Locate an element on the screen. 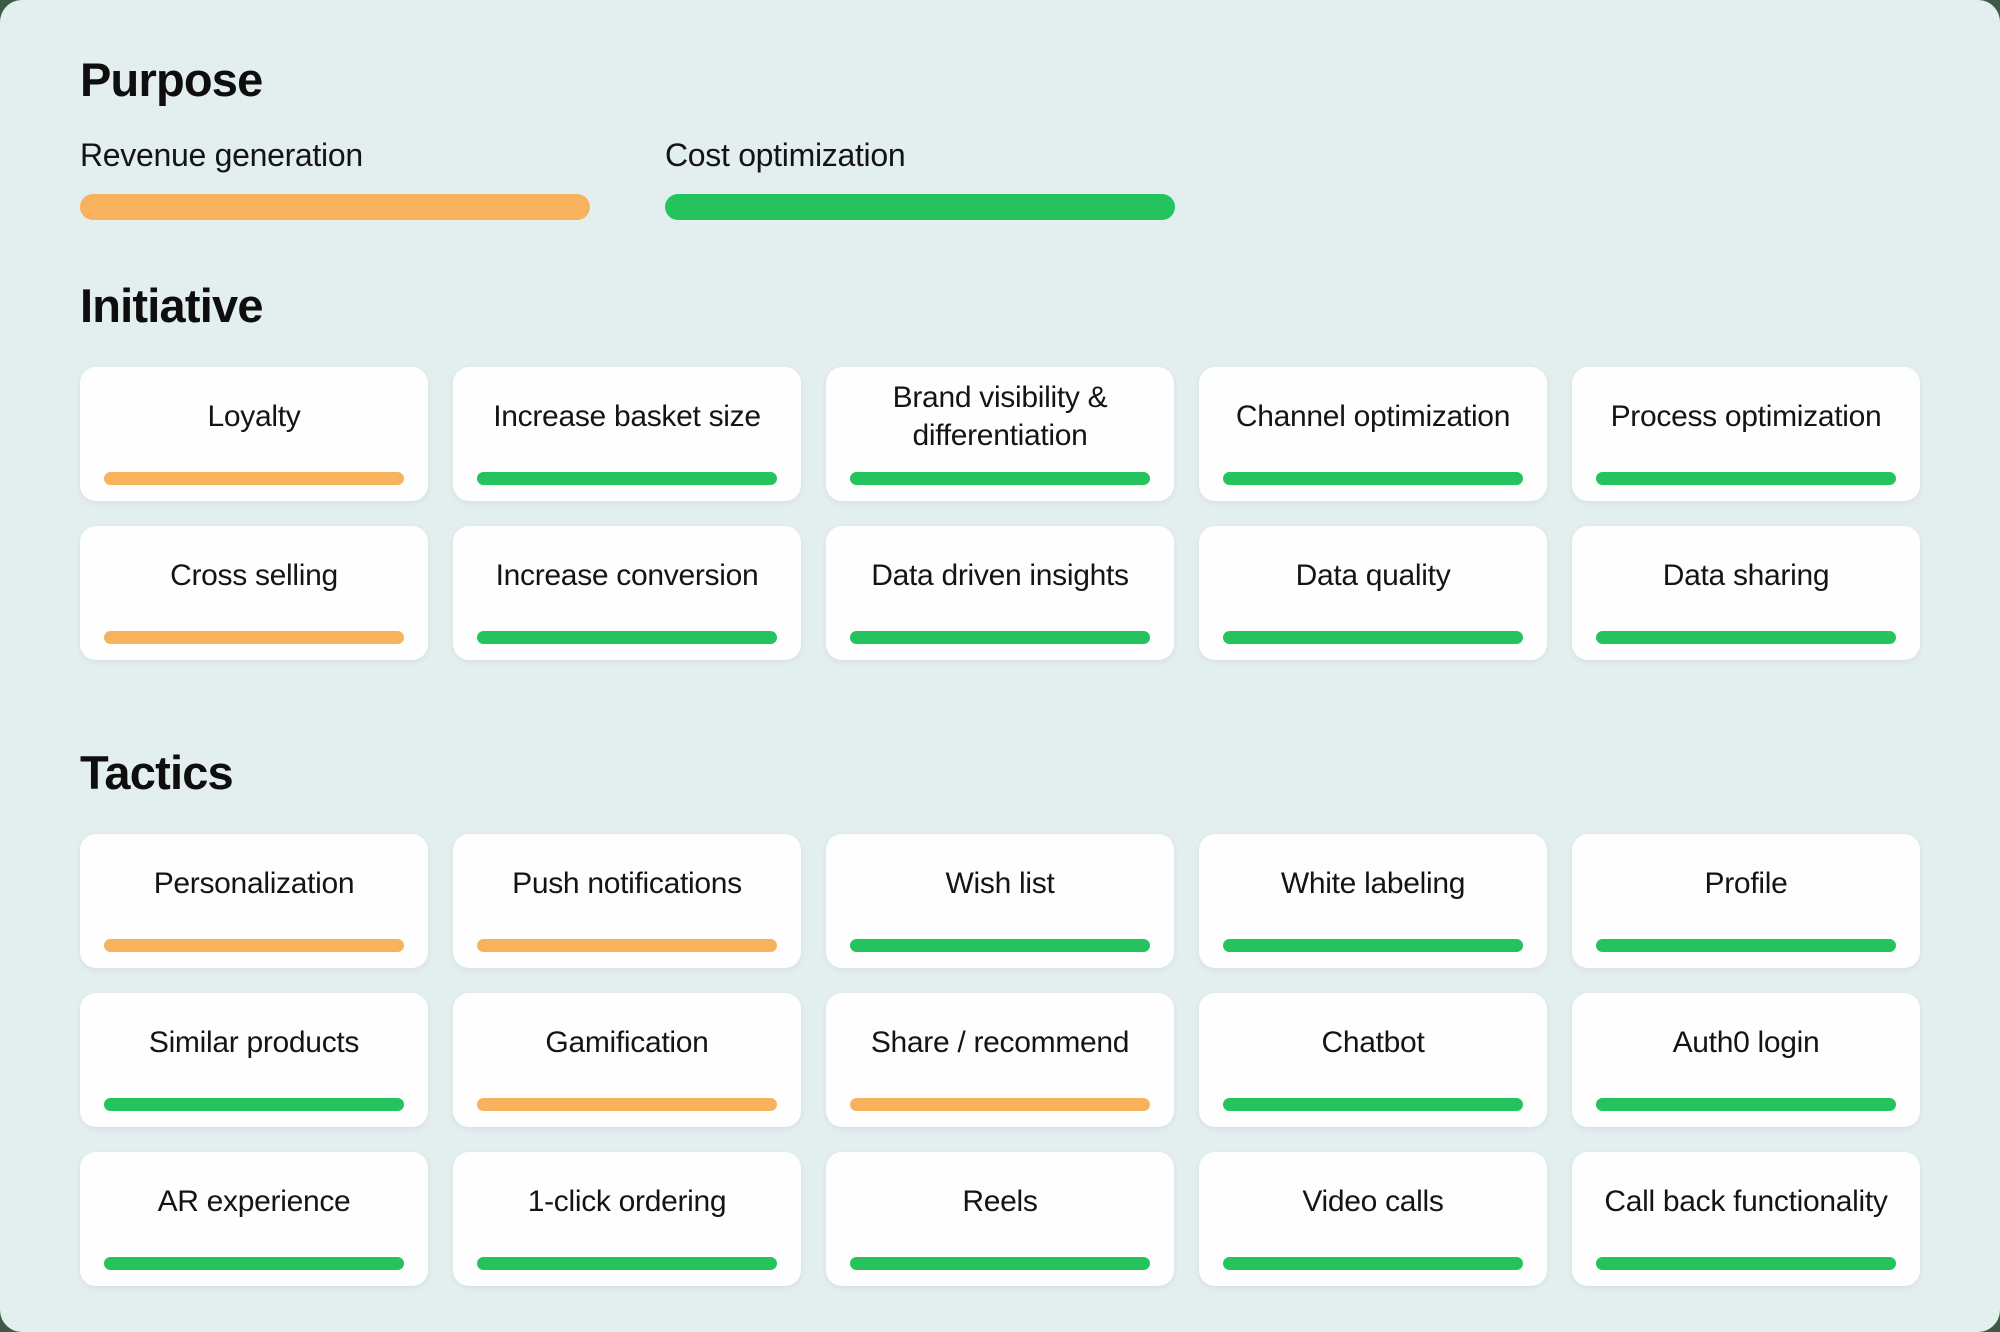 Image resolution: width=2000 pixels, height=1332 pixels. card-label: Similar products is located at coordinates (254, 1042).